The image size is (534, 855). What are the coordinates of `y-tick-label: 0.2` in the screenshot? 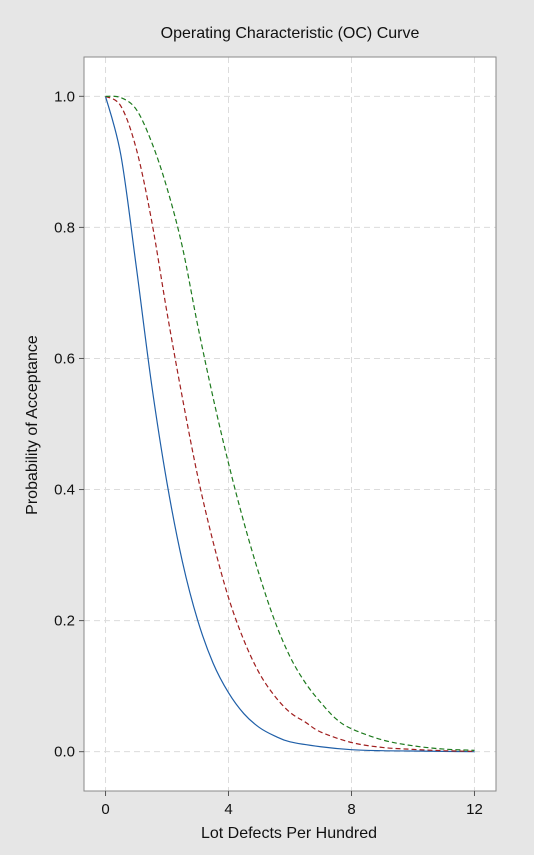 It's located at (64, 621).